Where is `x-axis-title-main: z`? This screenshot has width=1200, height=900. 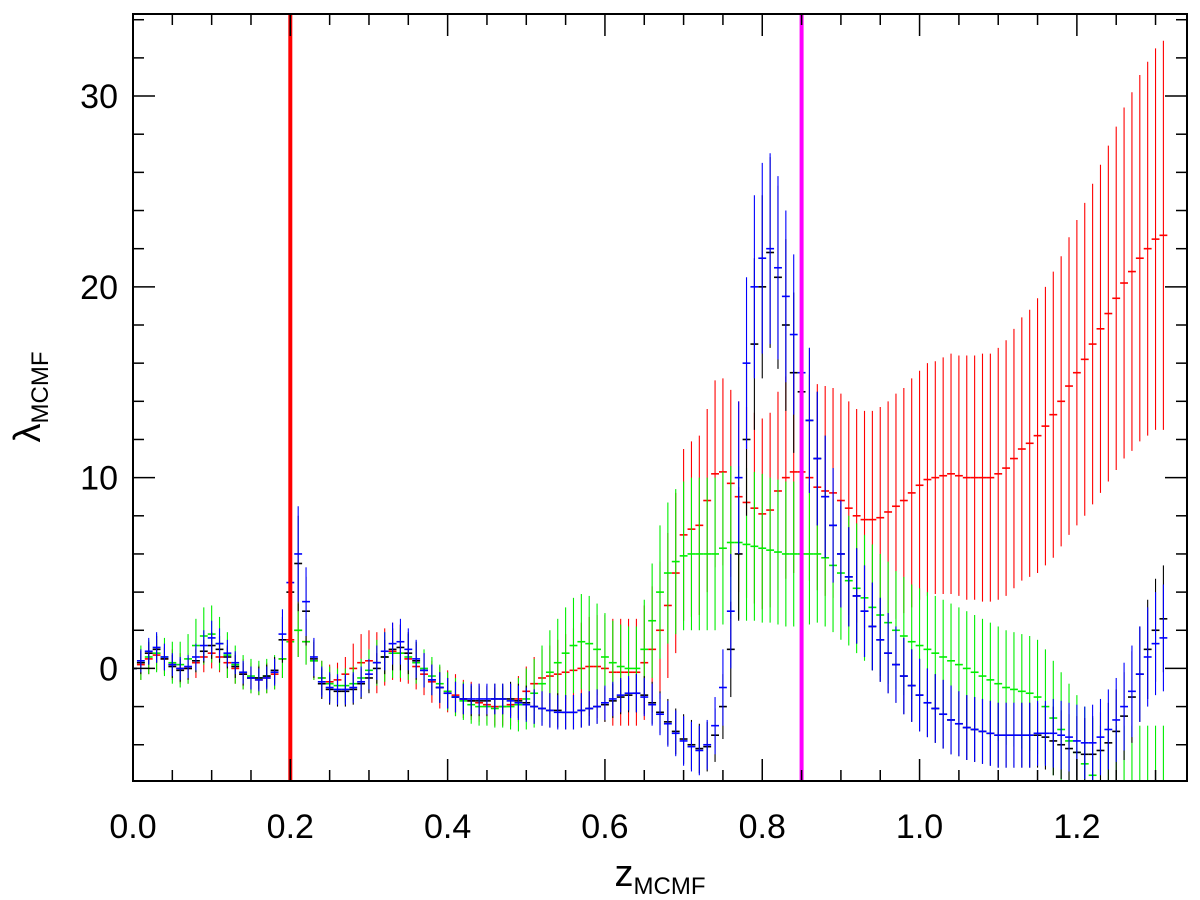 x-axis-title-main: z is located at coordinates (624, 874).